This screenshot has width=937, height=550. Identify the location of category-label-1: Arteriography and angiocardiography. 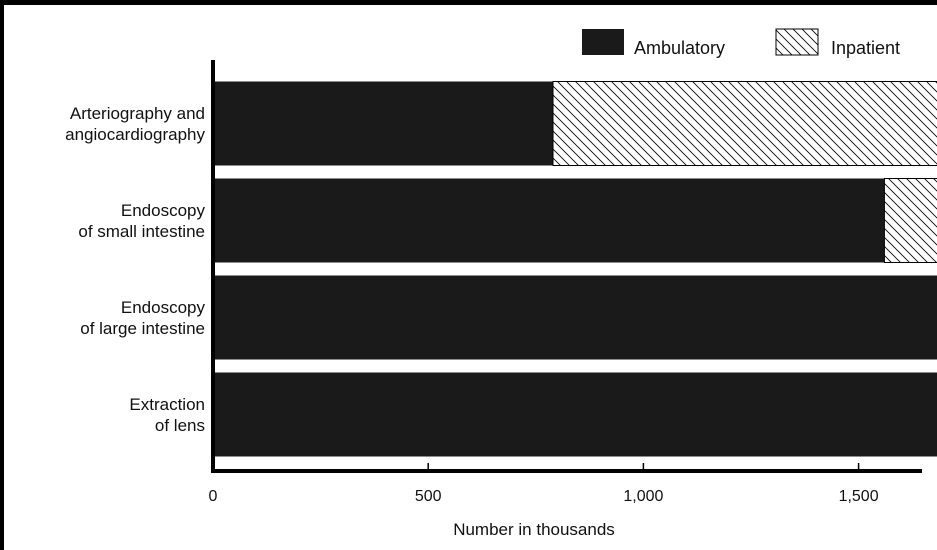
(135, 124).